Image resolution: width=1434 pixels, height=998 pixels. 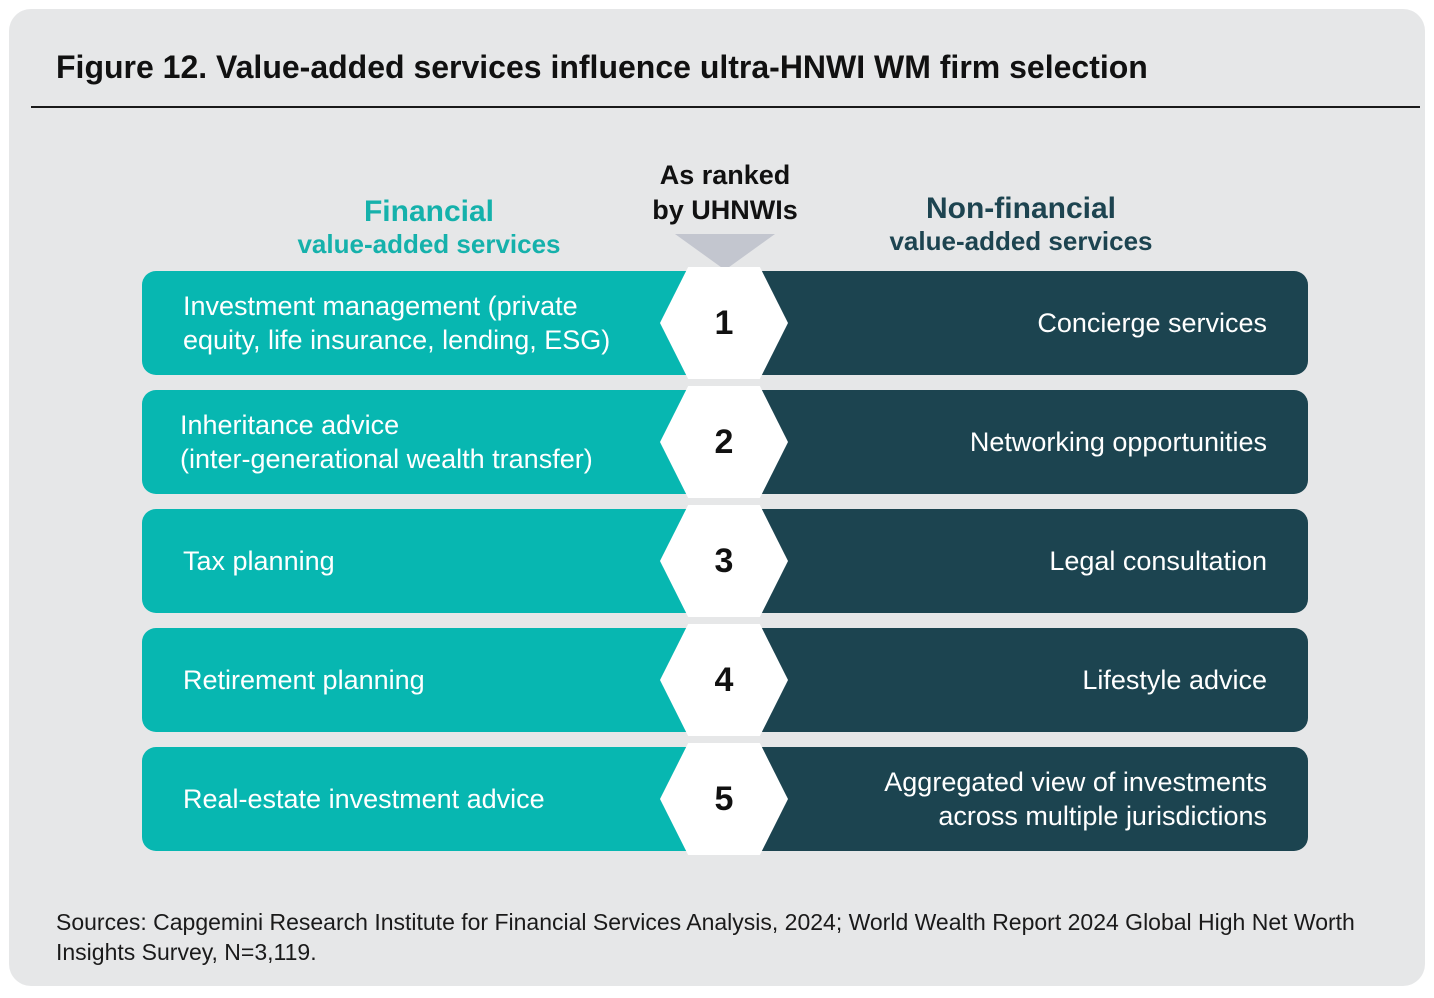 I want to click on nonfinancial-column-header: Non-financial value-added services, so click(x=1021, y=224).